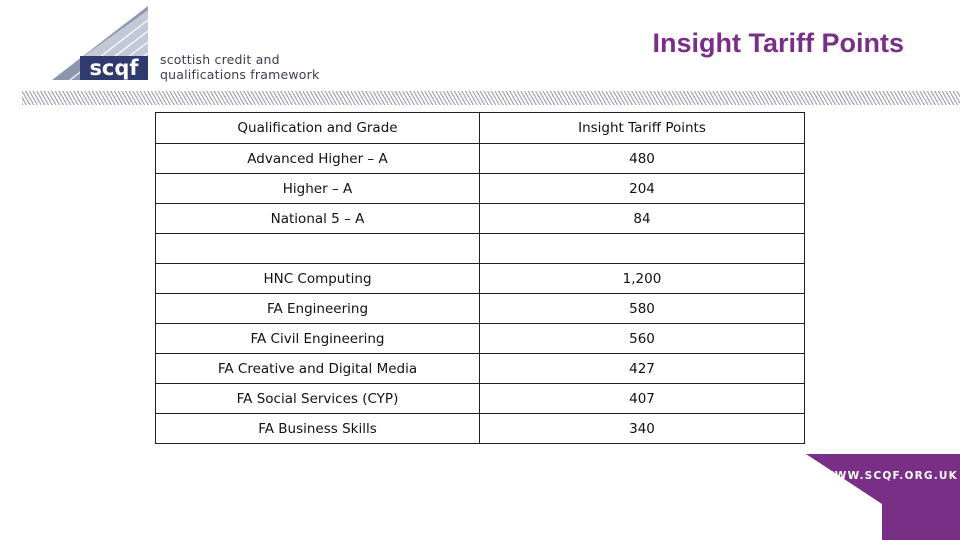 The image size is (960, 540). I want to click on footer-corner-shape, so click(883, 497).